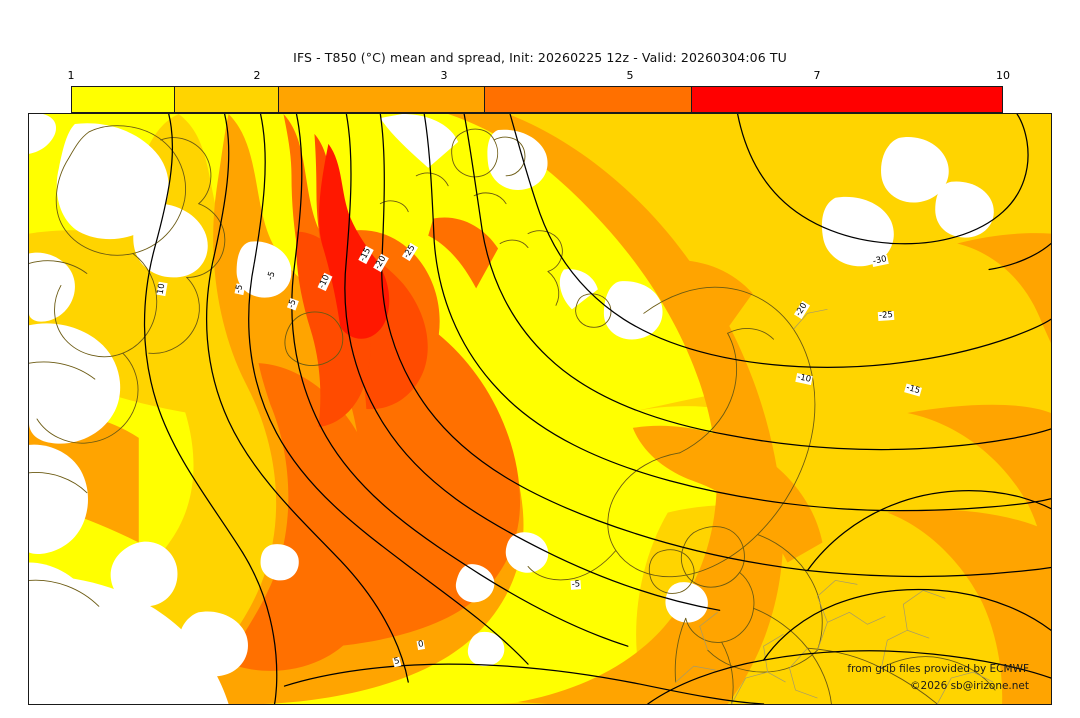 The width and height of the screenshot is (1080, 718). I want to click on colorbar-tick-10: 10, so click(1003, 75).